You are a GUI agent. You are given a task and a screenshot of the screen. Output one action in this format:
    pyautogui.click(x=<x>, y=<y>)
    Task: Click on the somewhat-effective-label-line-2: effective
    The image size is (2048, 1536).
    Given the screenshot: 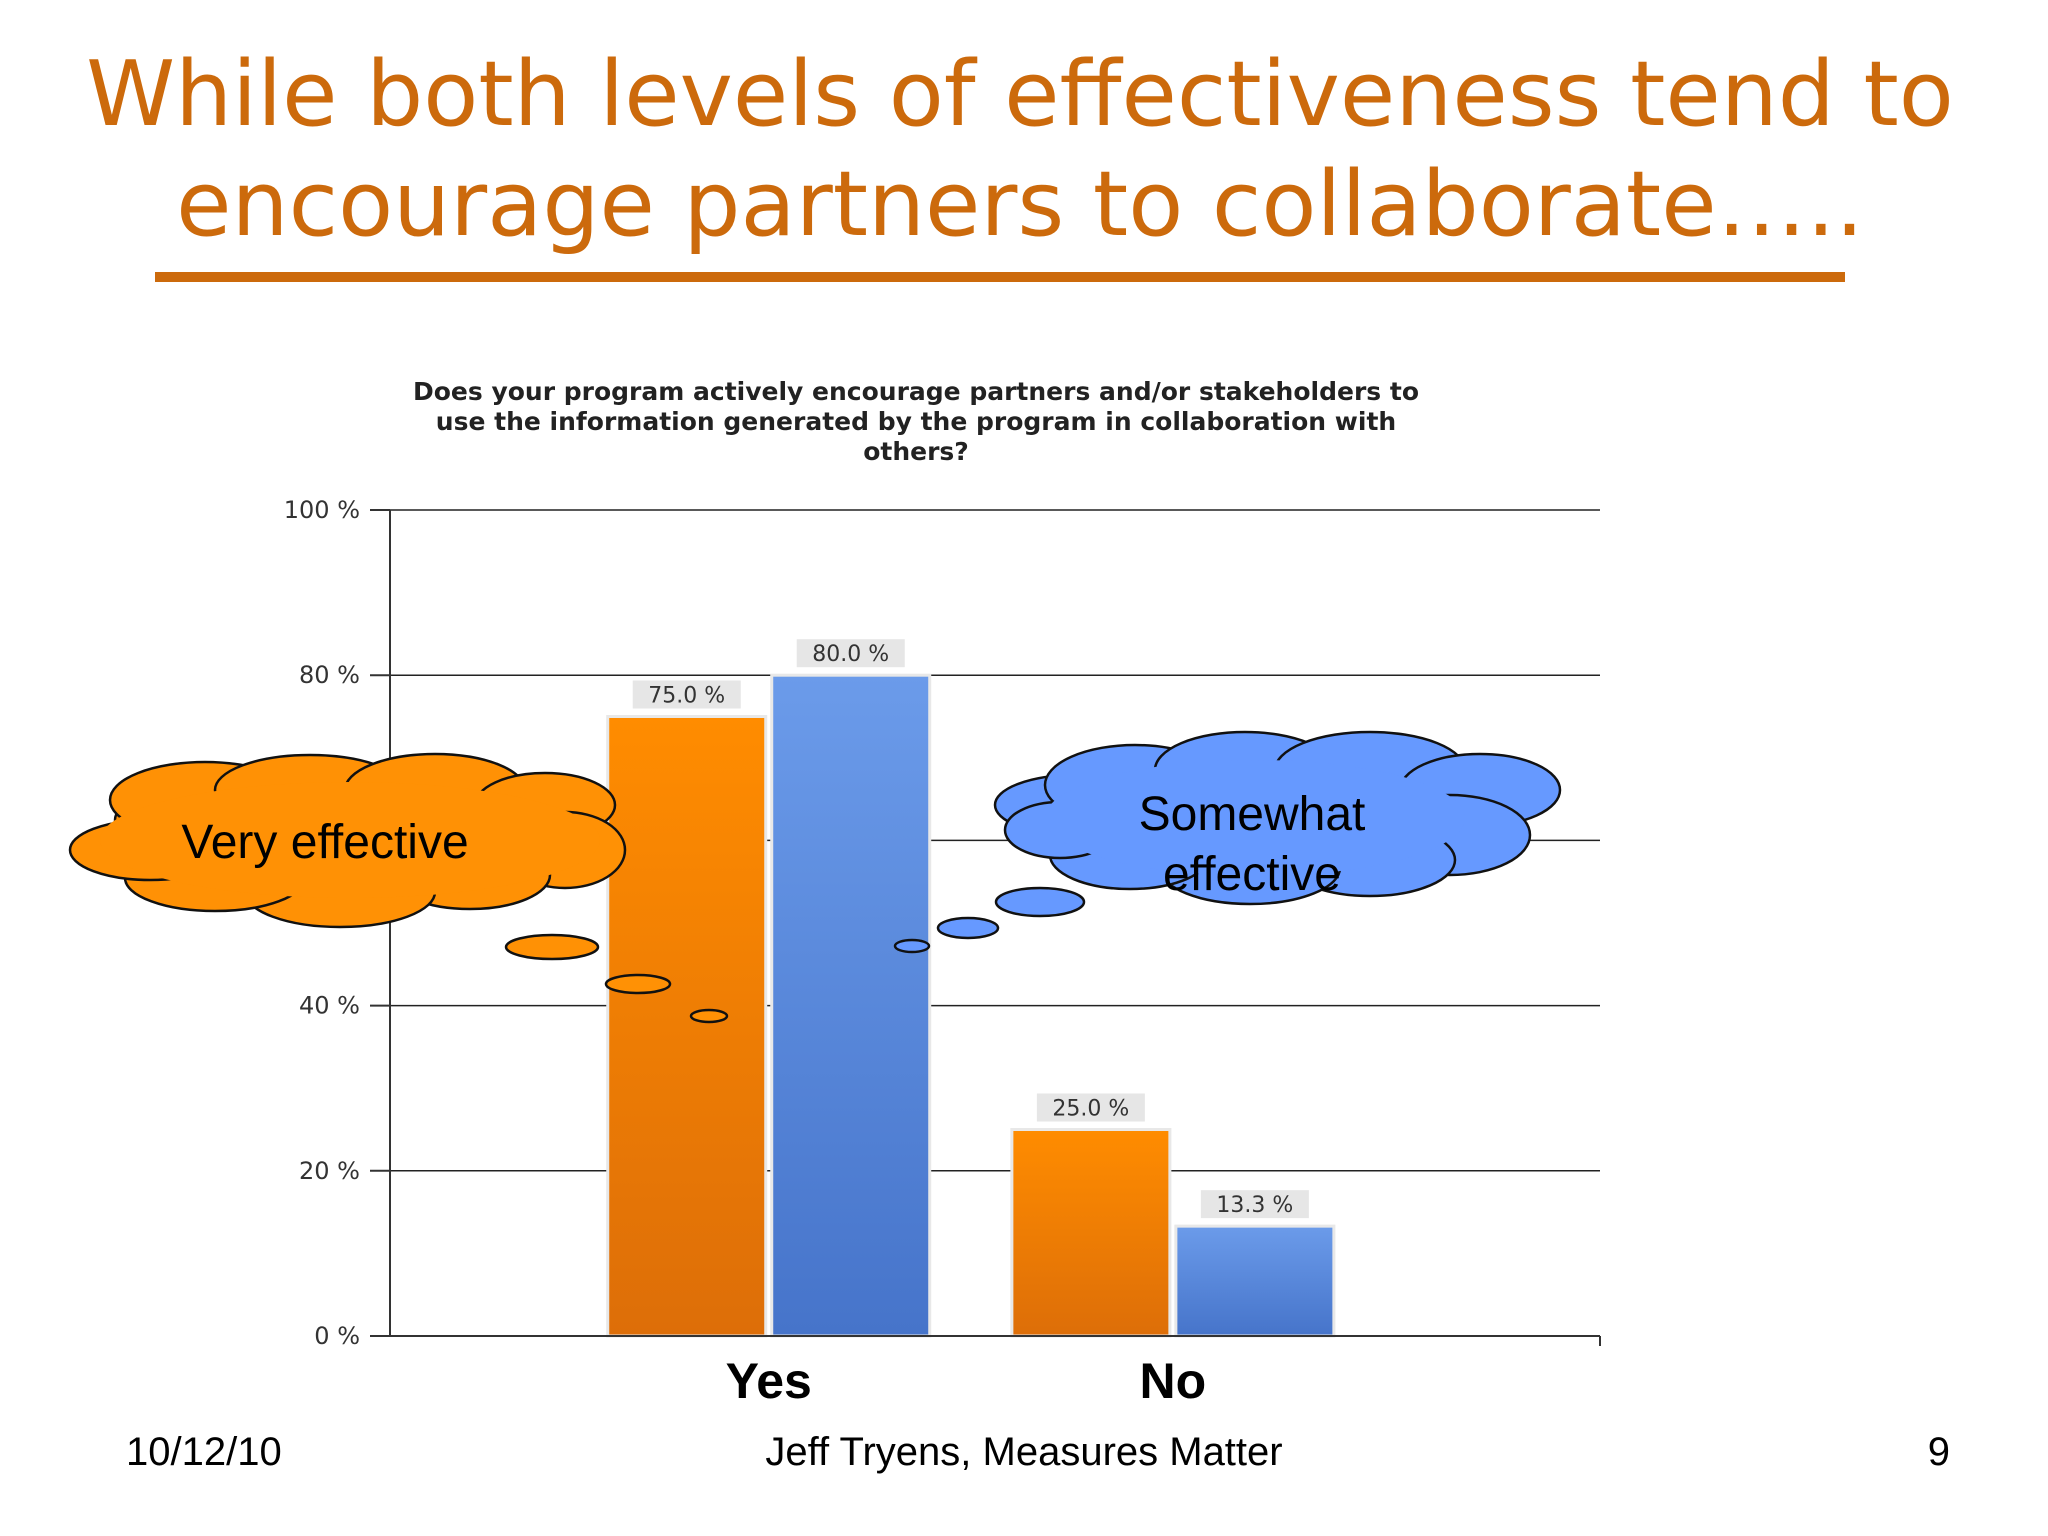 What is the action you would take?
    pyautogui.click(x=1252, y=874)
    